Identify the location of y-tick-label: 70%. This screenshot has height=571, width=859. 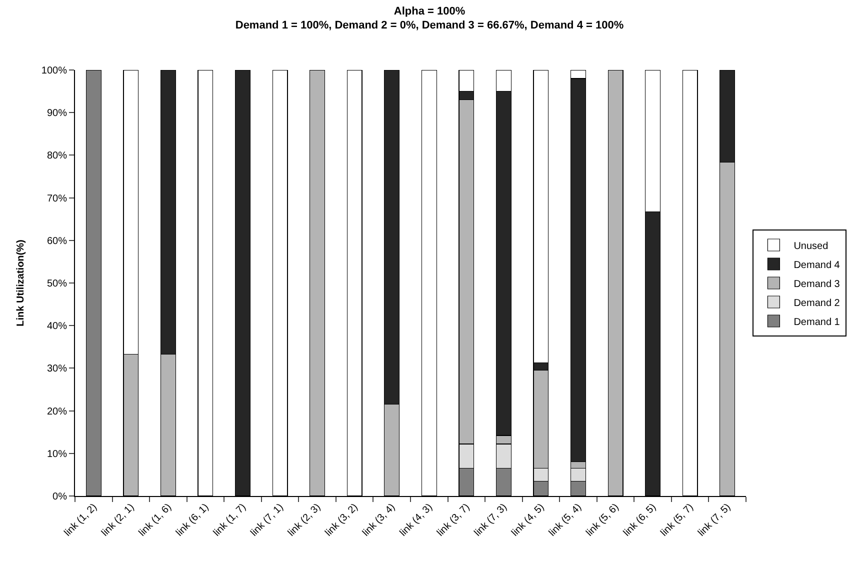
(57, 198).